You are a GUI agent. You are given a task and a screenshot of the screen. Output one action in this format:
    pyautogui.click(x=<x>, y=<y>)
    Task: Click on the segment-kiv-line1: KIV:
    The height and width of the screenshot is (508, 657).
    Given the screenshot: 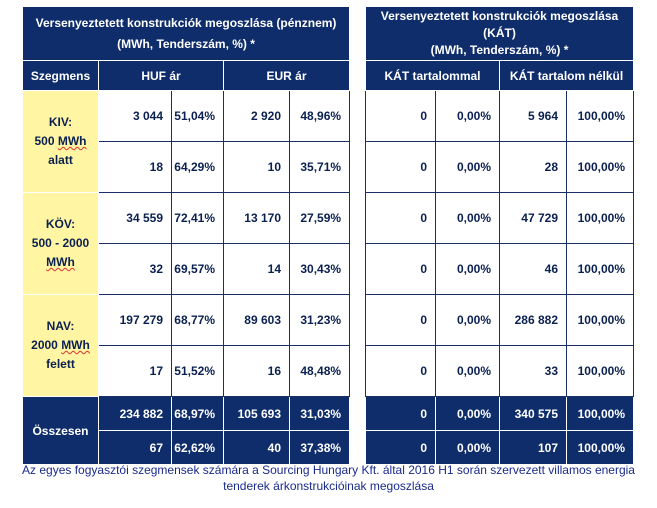 What is the action you would take?
    pyautogui.click(x=60, y=122)
    